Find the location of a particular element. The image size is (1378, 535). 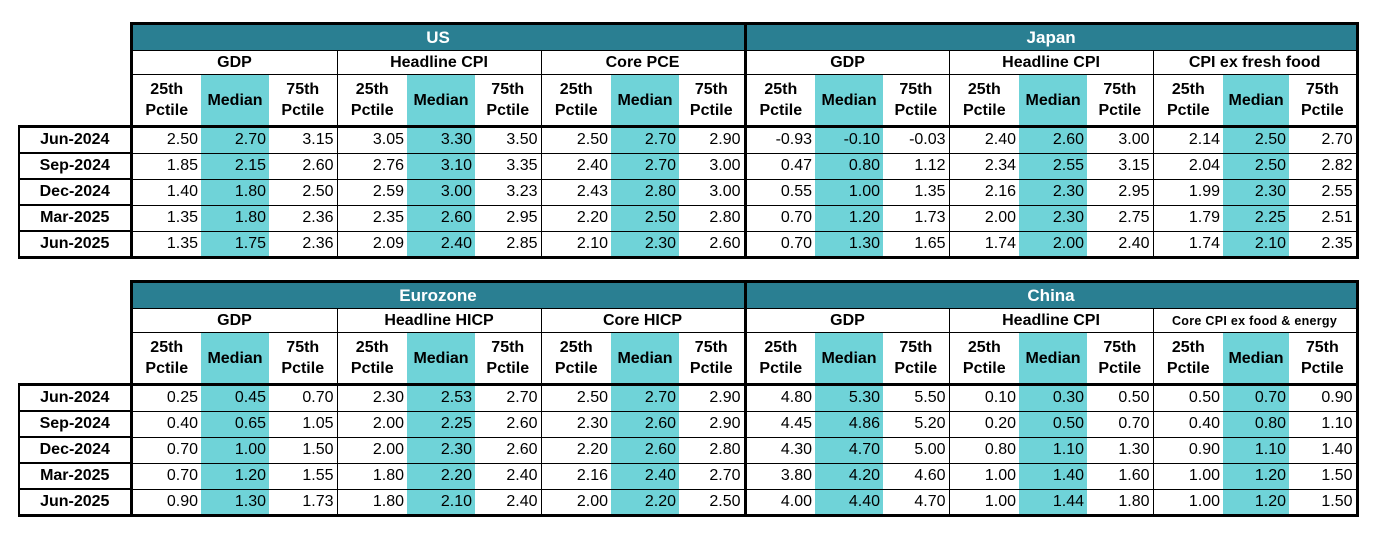

data-cell: 1.44 is located at coordinates (1053, 503).